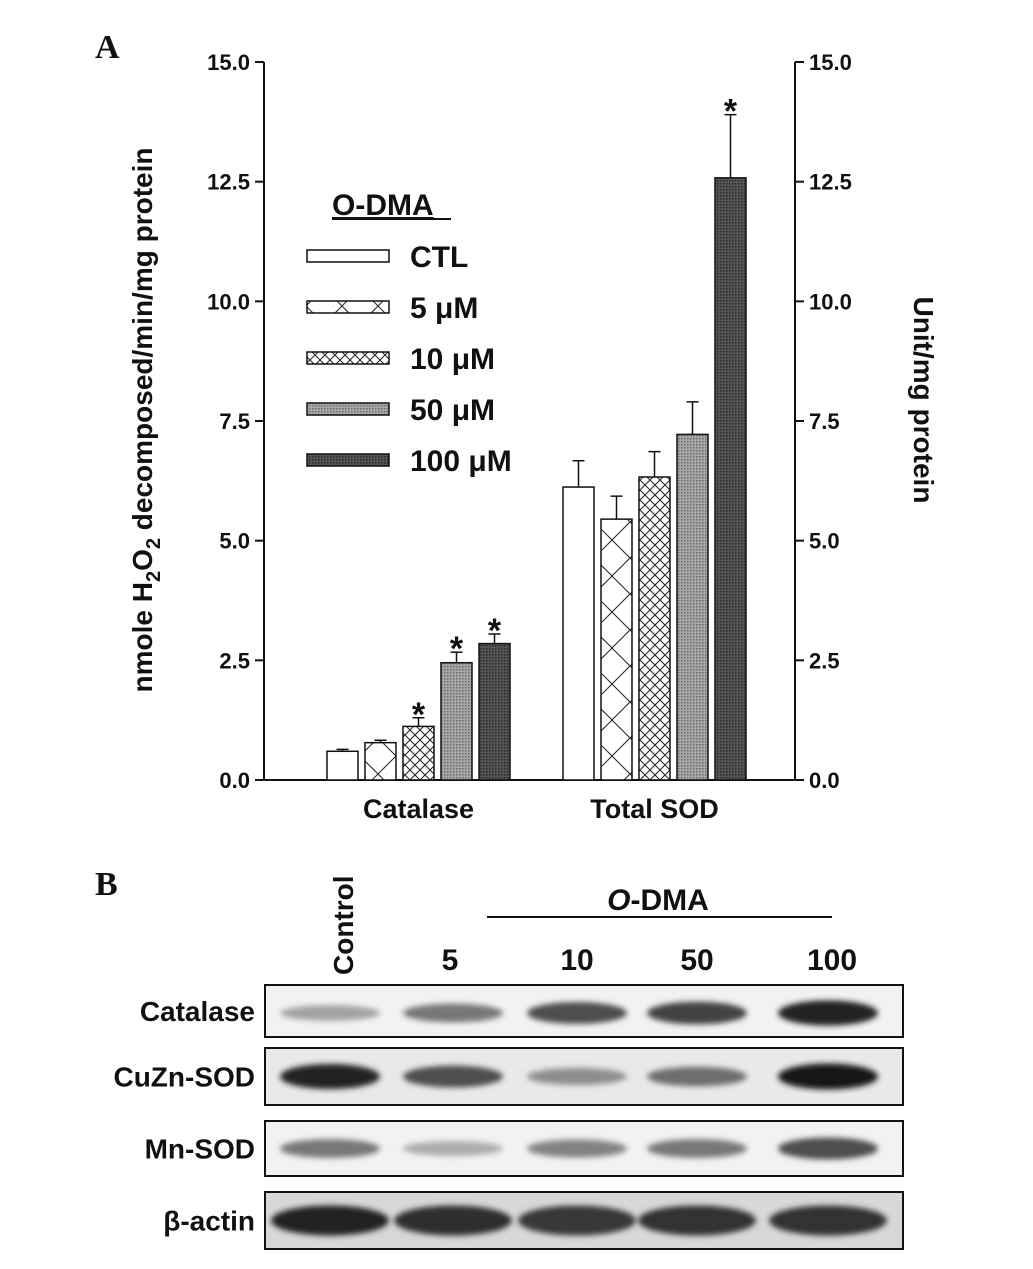  What do you see at coordinates (461, 461) in the screenshot?
I see `legend-entry-label: 100 μM` at bounding box center [461, 461].